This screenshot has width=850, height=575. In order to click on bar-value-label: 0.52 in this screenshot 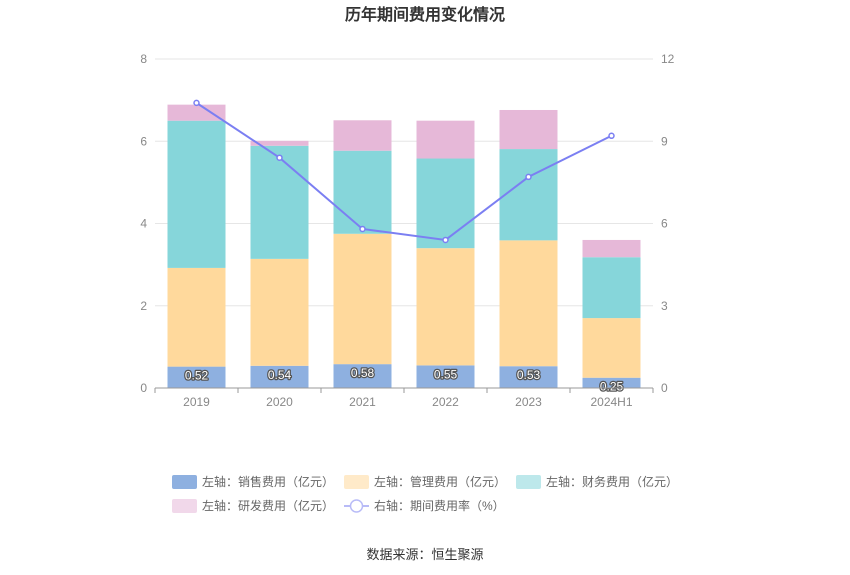, I will do `click(197, 376)`.